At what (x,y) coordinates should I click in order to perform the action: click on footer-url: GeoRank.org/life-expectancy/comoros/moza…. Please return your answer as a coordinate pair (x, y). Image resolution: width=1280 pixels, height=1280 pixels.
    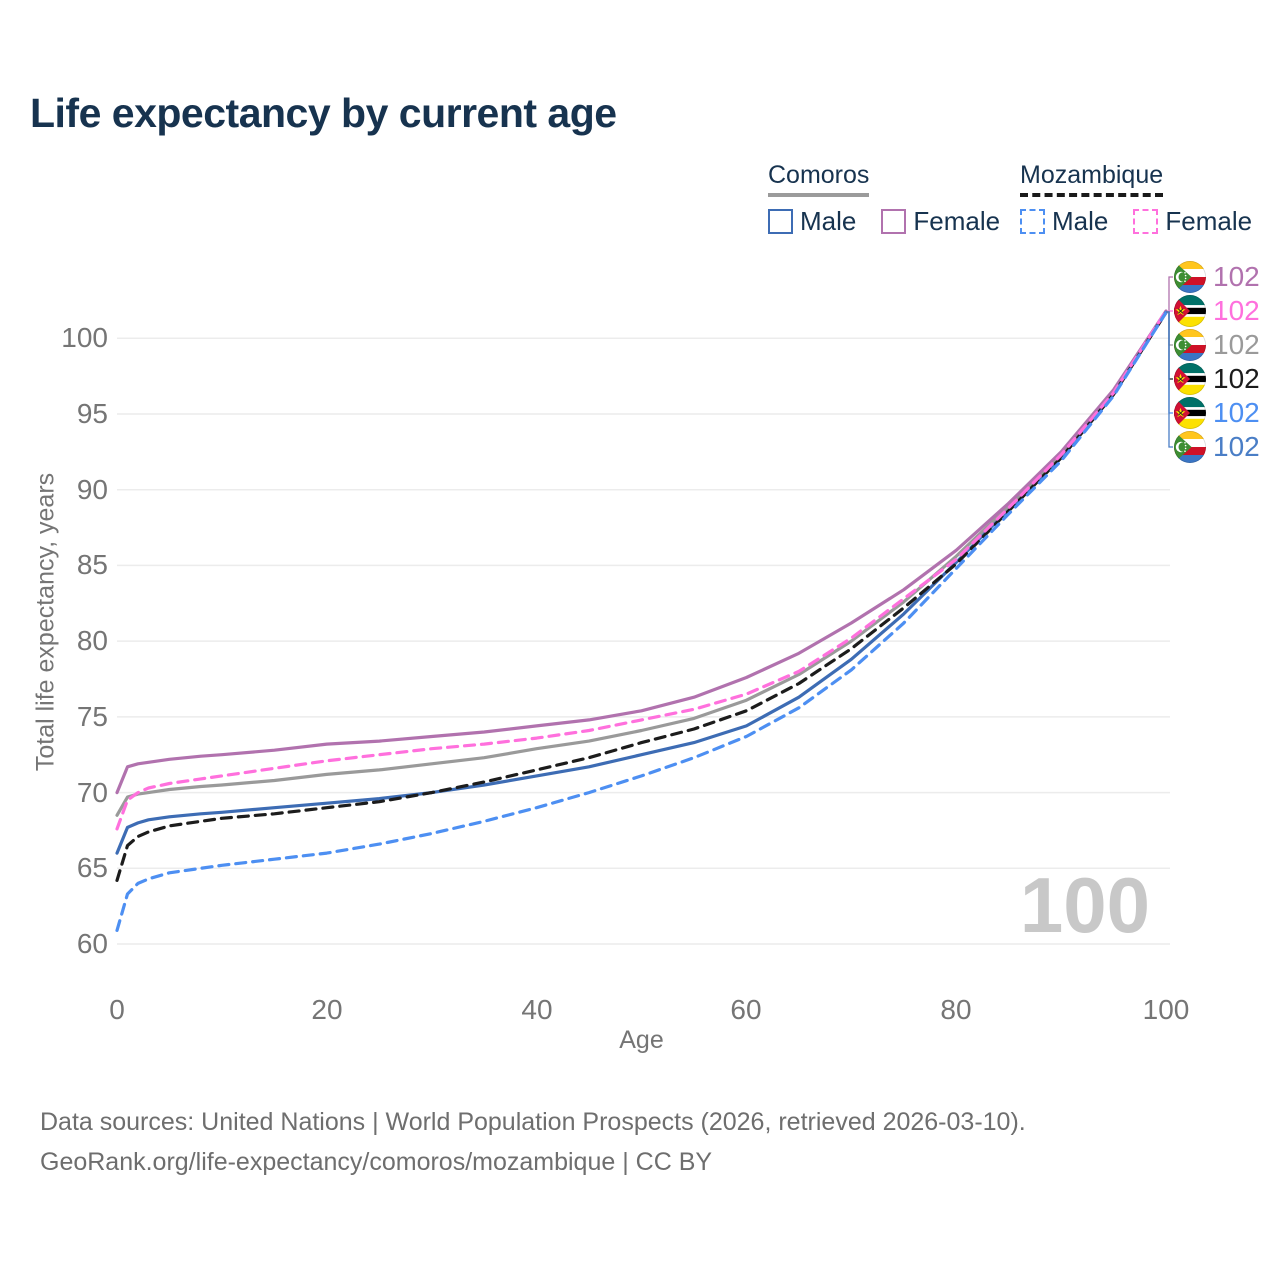
    Looking at the image, I should click on (376, 1162).